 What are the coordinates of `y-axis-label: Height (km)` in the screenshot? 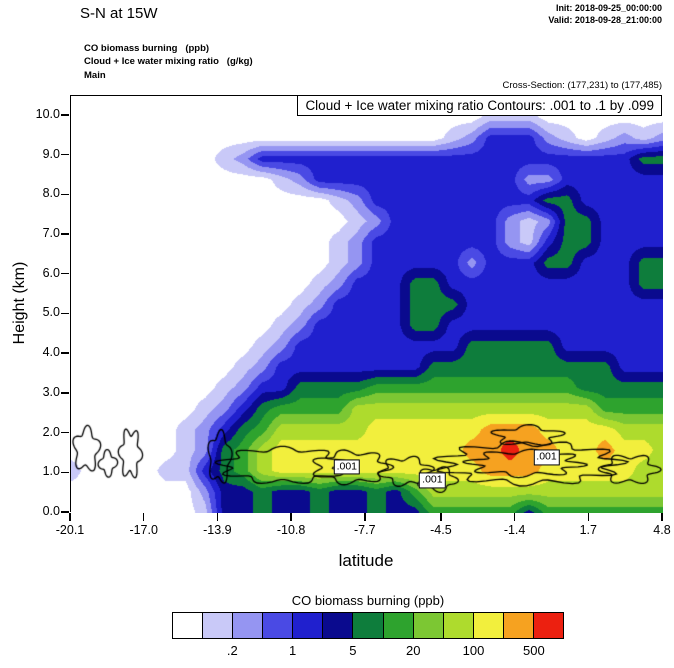 It's located at (19, 303).